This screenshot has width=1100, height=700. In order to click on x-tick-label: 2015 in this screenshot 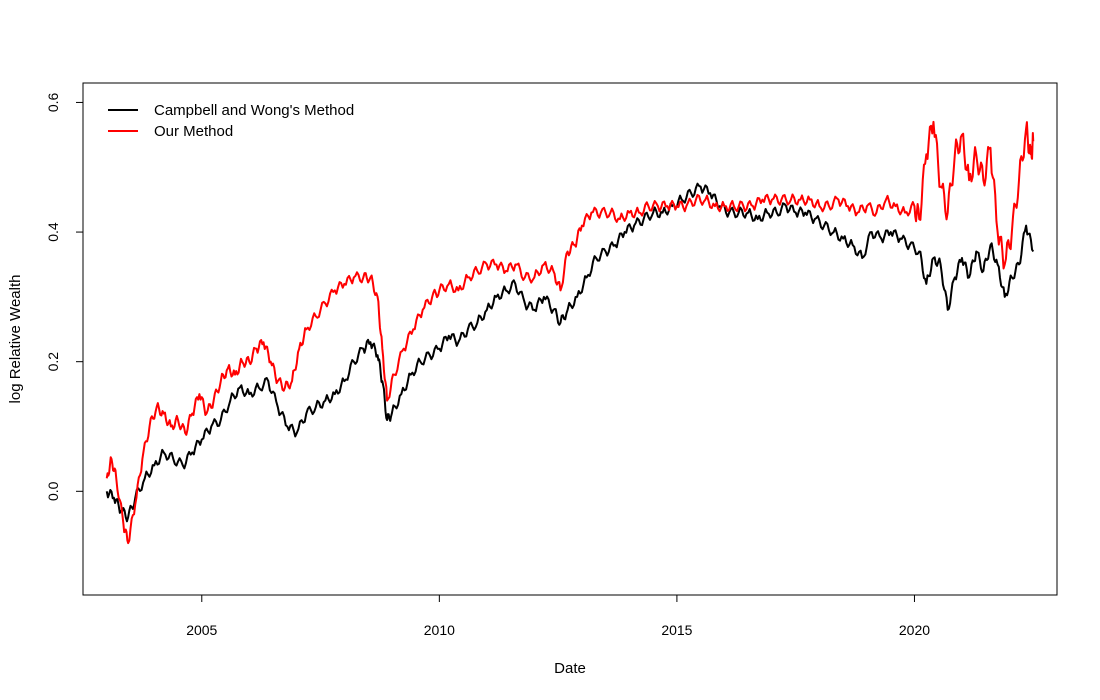, I will do `click(676, 630)`.